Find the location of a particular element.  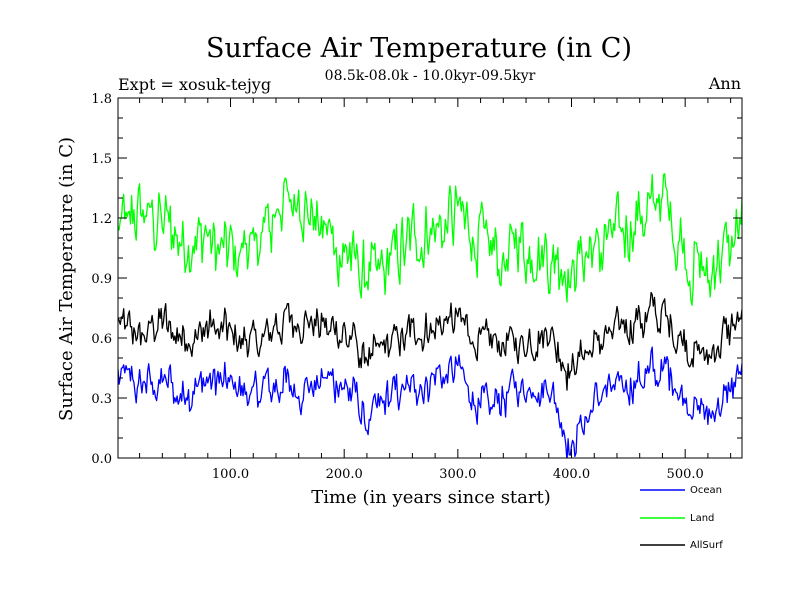

legend-label-ocean: Ocean is located at coordinates (706, 490).